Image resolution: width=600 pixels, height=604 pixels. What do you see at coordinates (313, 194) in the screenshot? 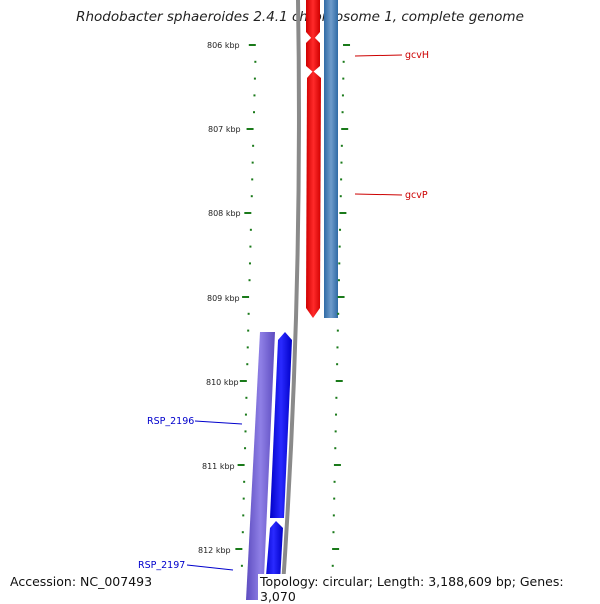
I see `gene-gcvP-feature` at bounding box center [313, 194].